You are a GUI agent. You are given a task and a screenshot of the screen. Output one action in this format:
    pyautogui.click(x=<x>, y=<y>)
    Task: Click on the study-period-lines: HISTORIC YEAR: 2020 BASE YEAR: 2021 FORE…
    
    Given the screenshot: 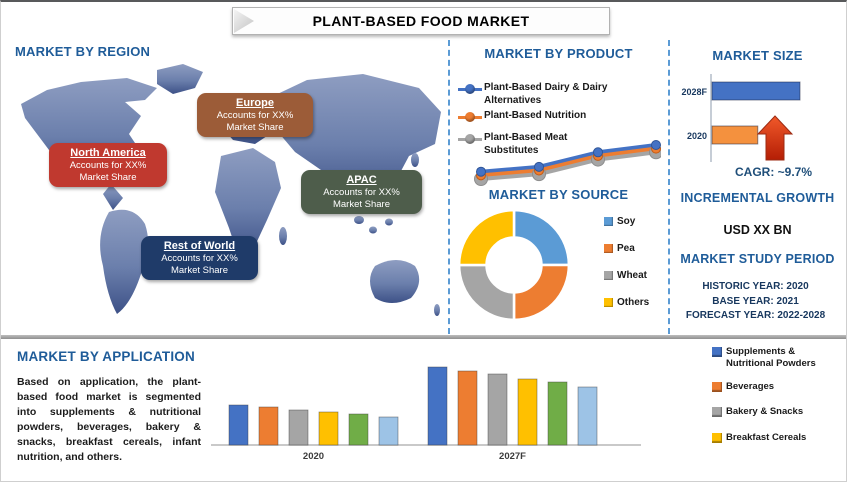 What is the action you would take?
    pyautogui.click(x=754, y=302)
    